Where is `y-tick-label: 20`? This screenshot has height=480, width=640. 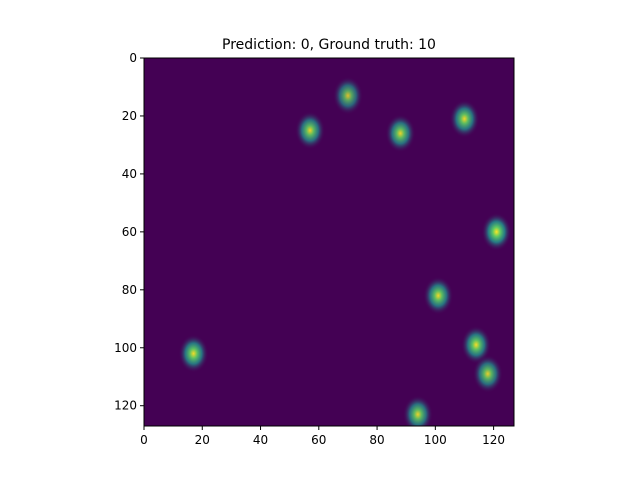
y-tick-label: 20 is located at coordinates (129, 116).